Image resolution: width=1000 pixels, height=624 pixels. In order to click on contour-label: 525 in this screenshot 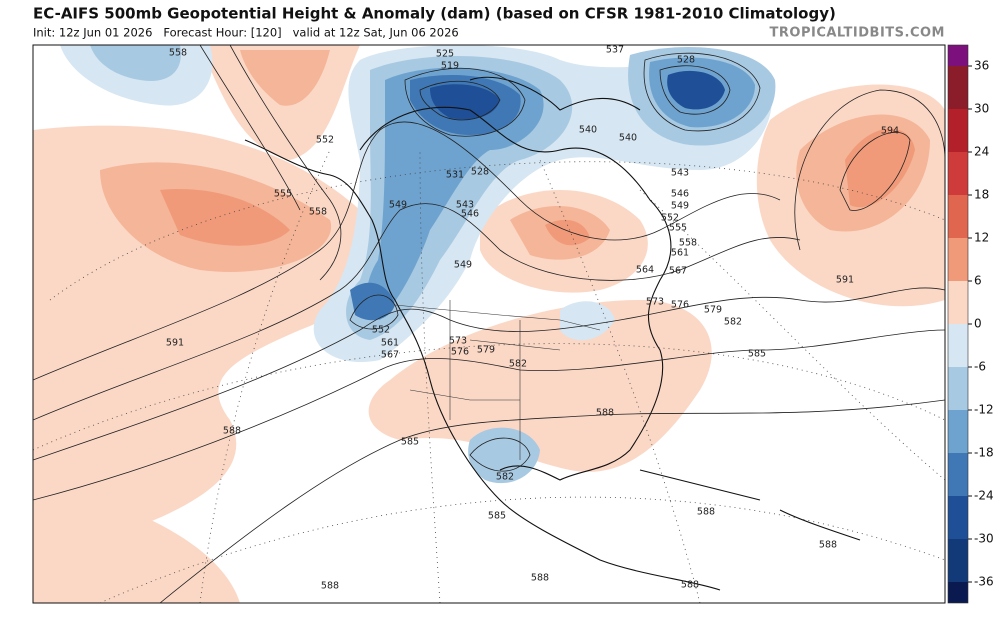, I will do `click(445, 54)`.